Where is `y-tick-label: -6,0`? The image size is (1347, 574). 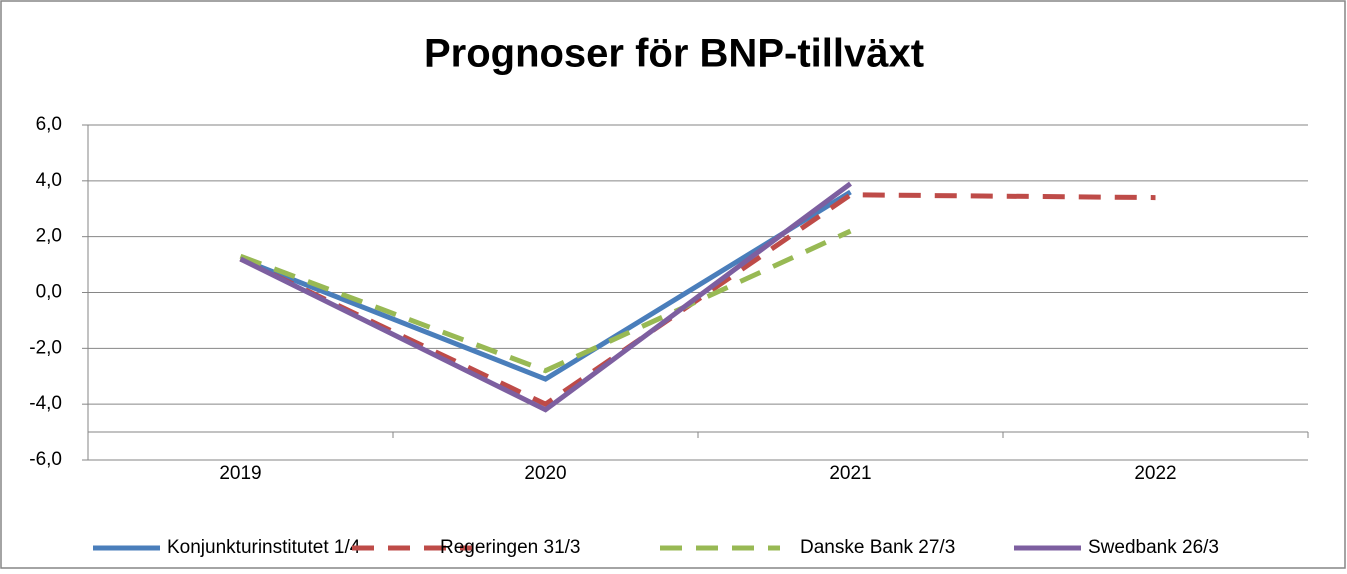
y-tick-label: -6,0 is located at coordinates (45, 459).